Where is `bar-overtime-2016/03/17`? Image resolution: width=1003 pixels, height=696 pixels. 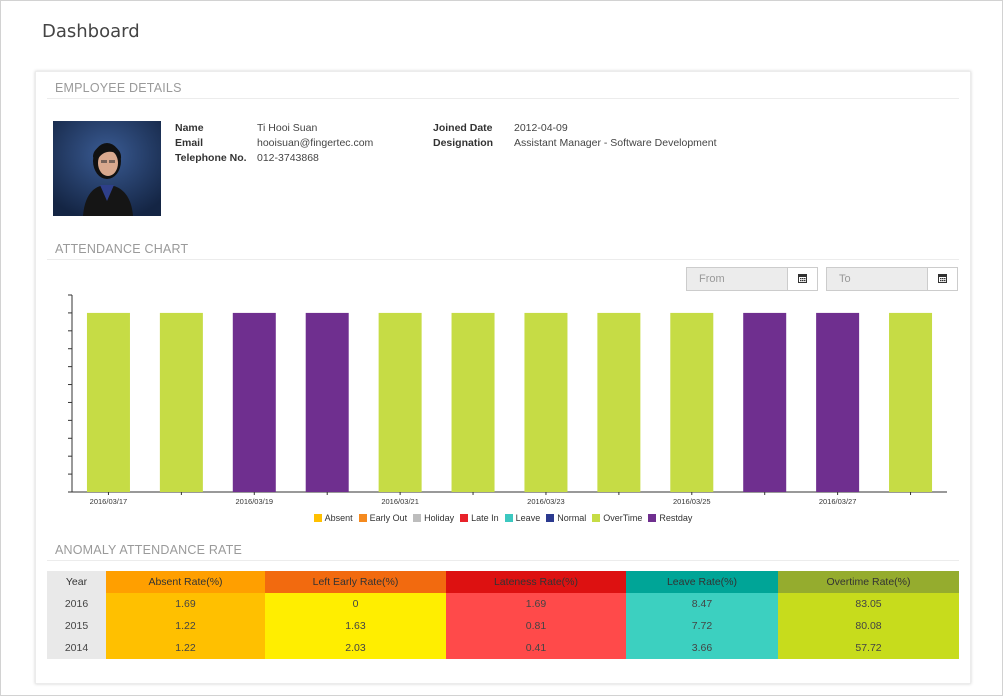 bar-overtime-2016/03/17 is located at coordinates (108, 402).